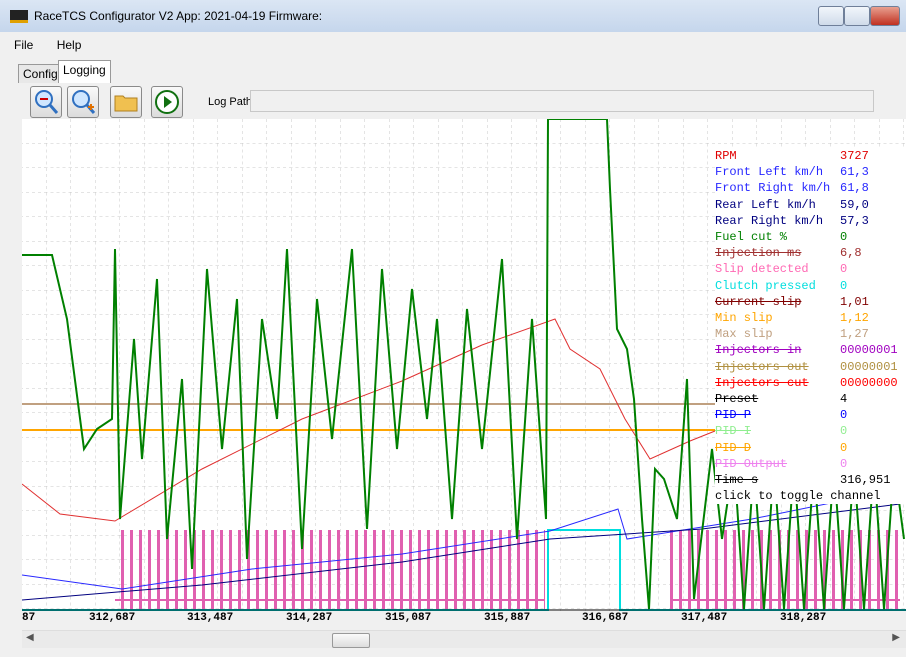 The height and width of the screenshot is (657, 906). I want to click on zoom-out-button, so click(46, 102).